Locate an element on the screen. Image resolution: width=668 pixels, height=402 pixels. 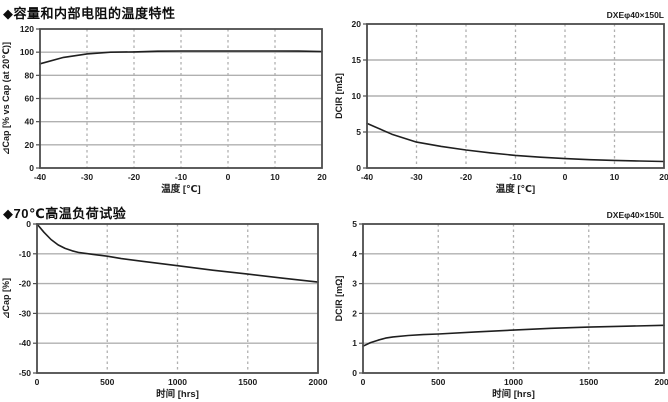
y-tick-label: 2 is located at coordinates (354, 313).